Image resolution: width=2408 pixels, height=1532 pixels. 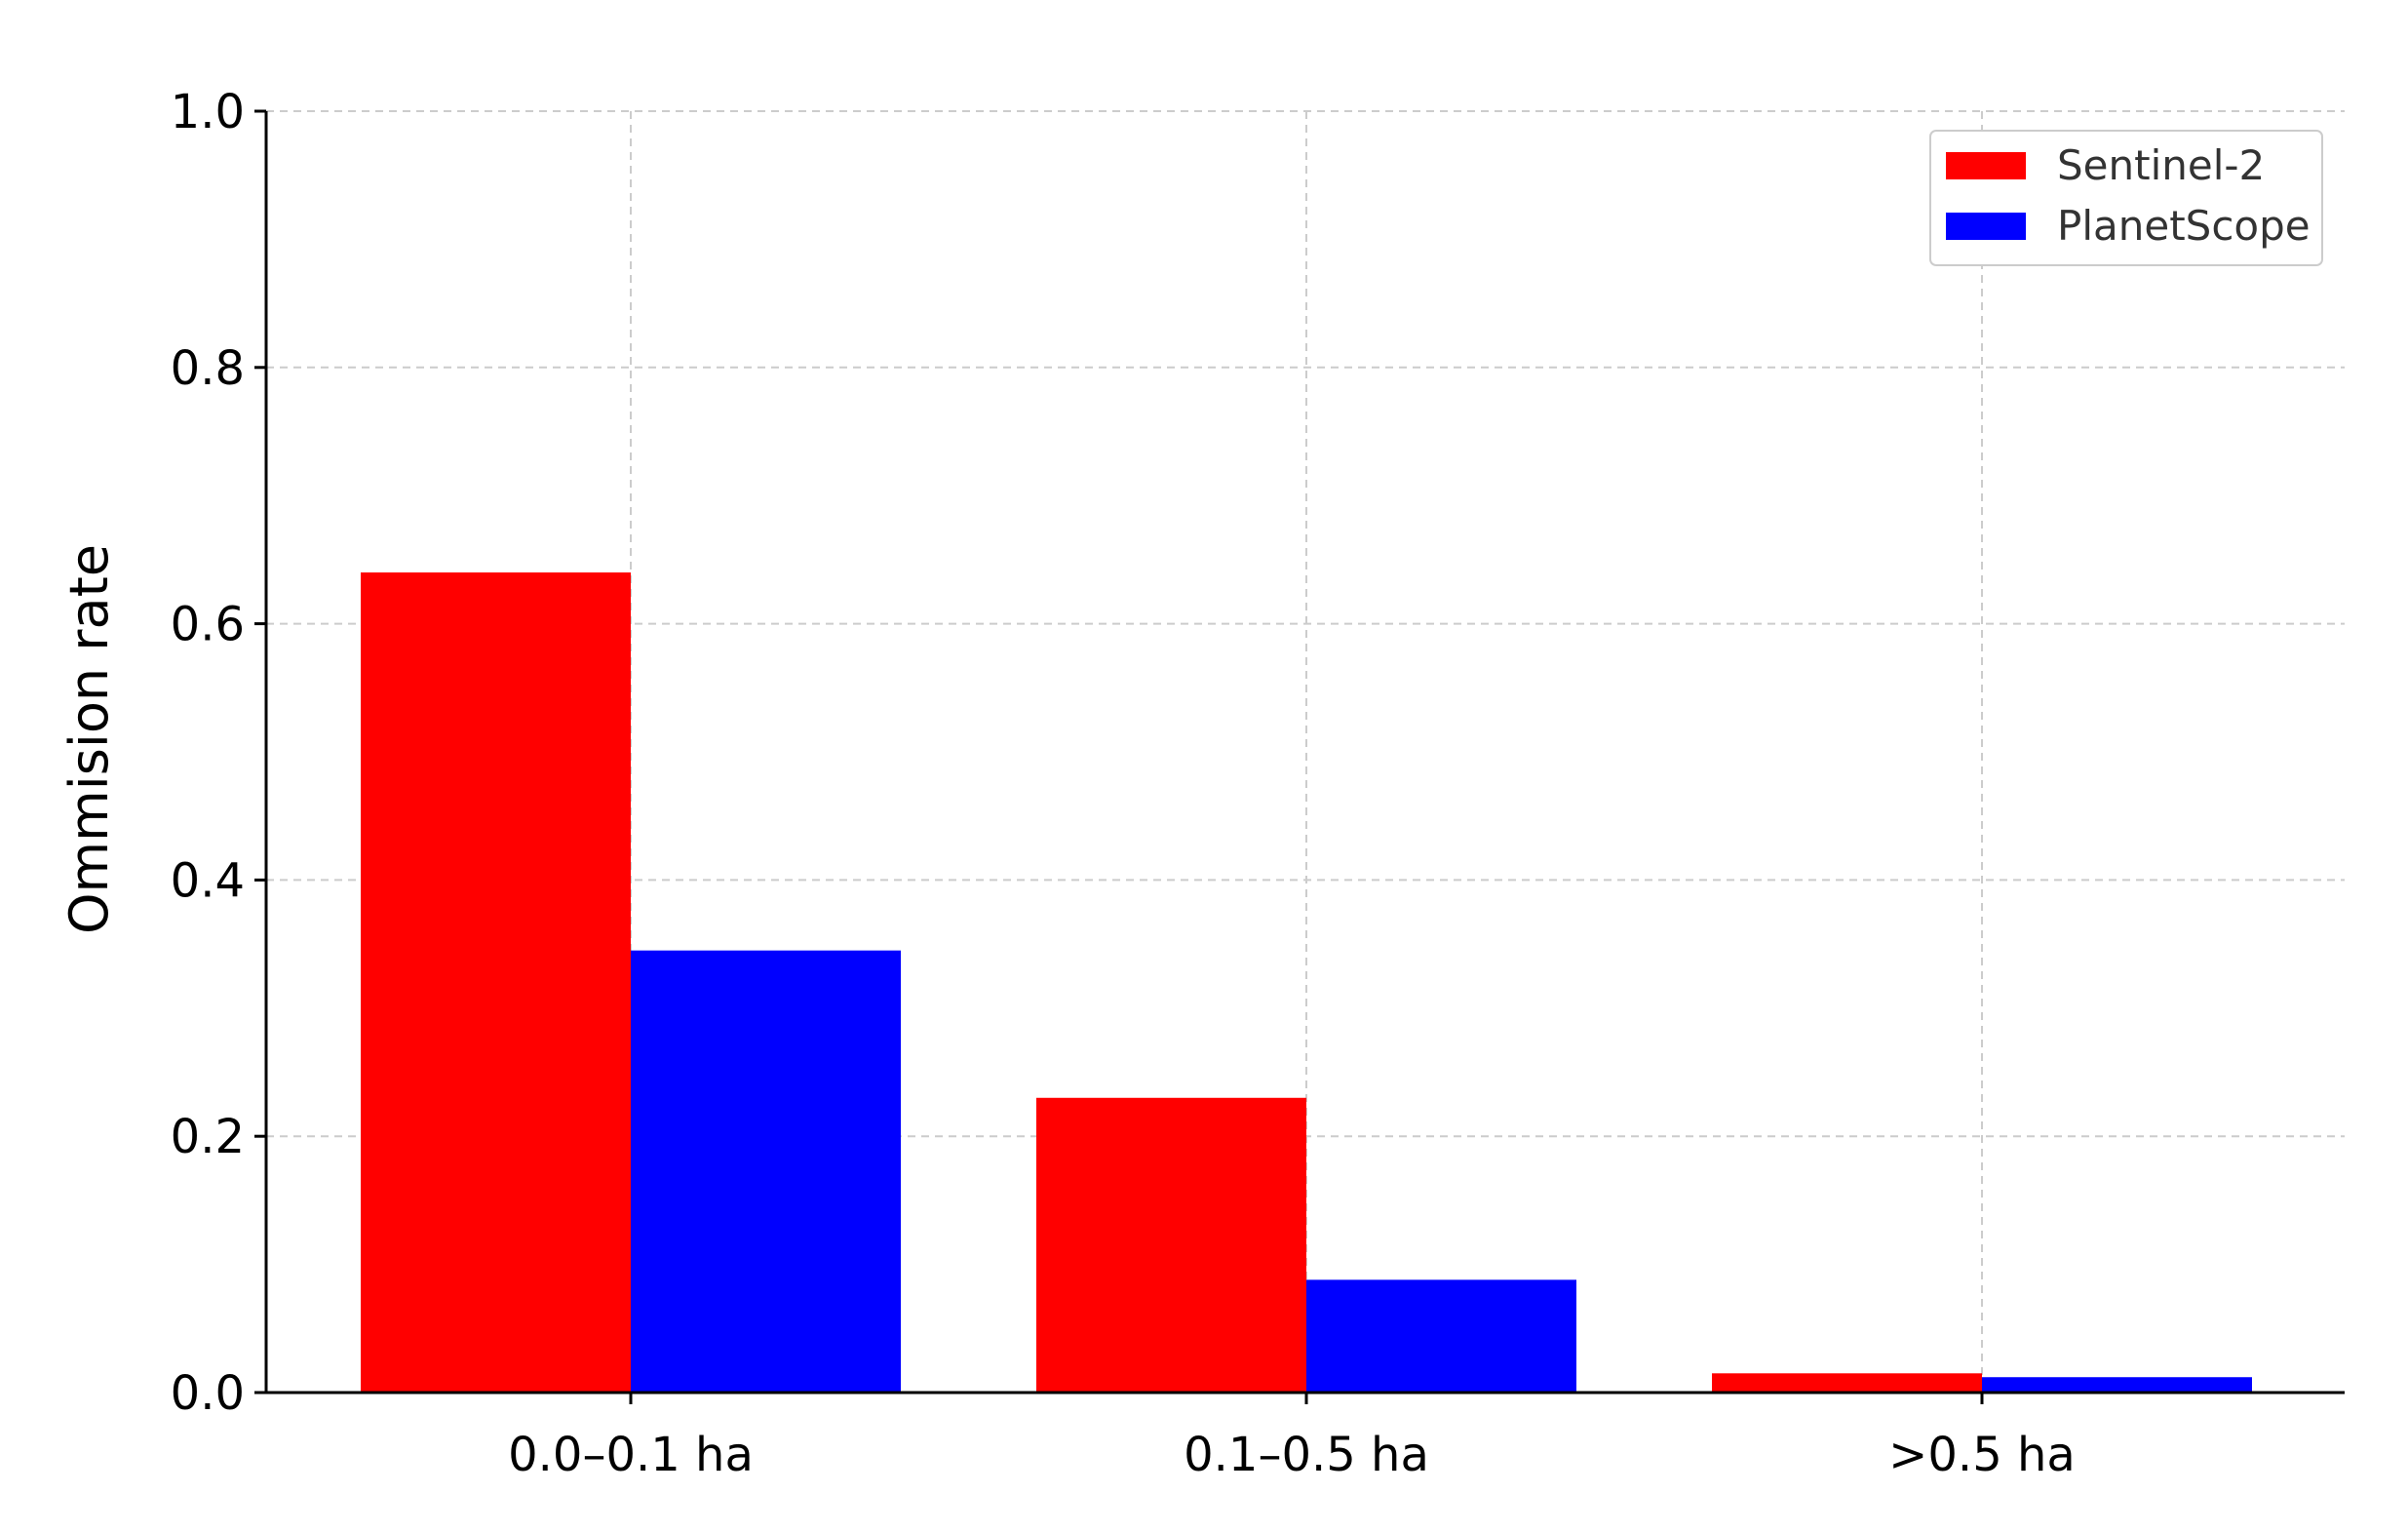 What do you see at coordinates (1306, 1455) in the screenshot?
I see `x-tick-label: 0.1–0.5 ha` at bounding box center [1306, 1455].